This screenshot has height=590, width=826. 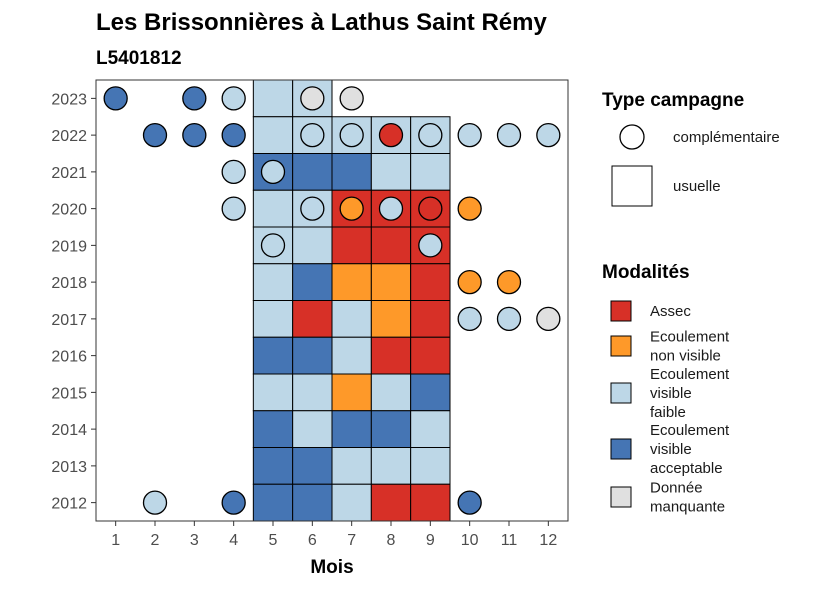 What do you see at coordinates (321, 22) in the screenshot?
I see `chart-title: Les Brissonnières à Lathus Saint Rémy` at bounding box center [321, 22].